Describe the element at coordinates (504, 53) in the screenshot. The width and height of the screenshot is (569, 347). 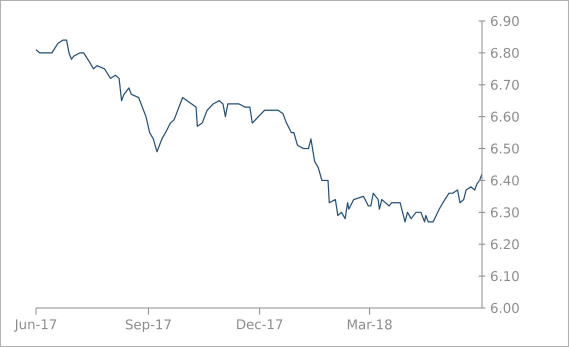
I see `y-tick-label: 6.80` at that location.